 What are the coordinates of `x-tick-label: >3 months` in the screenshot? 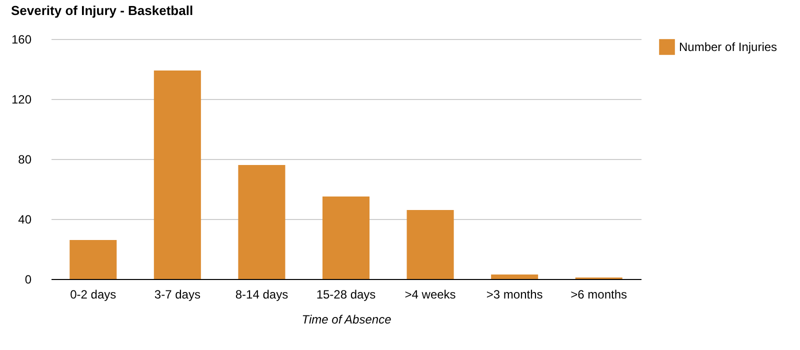 It's located at (514, 295).